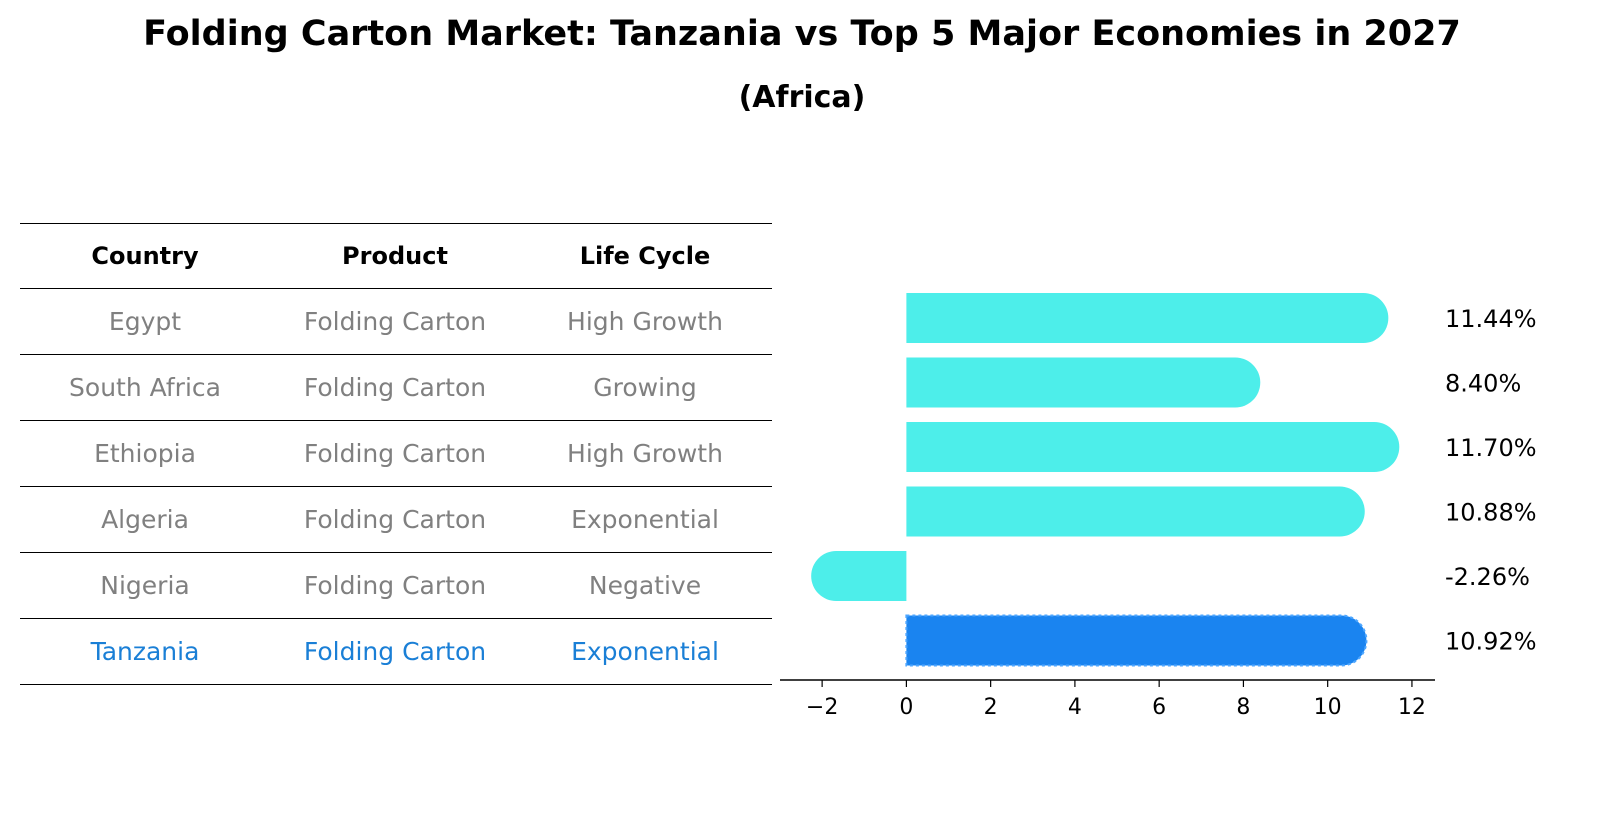  What do you see at coordinates (1491, 448) in the screenshot?
I see `value-label: 11.70%` at bounding box center [1491, 448].